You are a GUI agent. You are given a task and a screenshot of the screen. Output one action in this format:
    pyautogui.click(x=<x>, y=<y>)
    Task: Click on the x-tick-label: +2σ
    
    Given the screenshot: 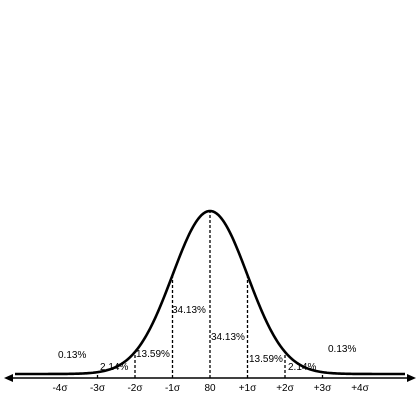 What is the action you would take?
    pyautogui.click(x=285, y=388)
    